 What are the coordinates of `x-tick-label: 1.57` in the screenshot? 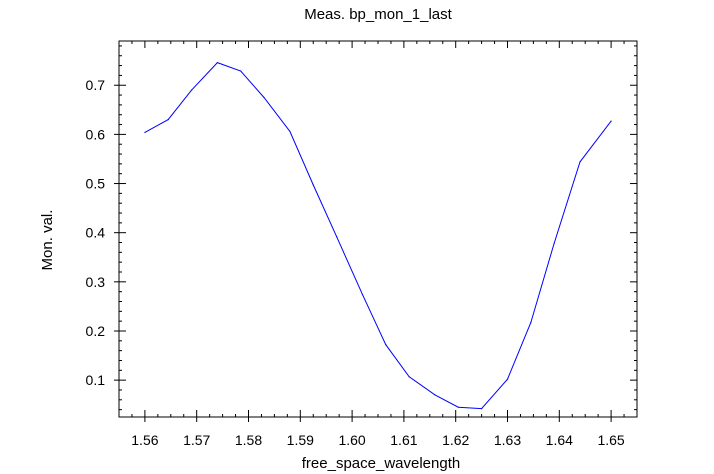 It's located at (196, 440).